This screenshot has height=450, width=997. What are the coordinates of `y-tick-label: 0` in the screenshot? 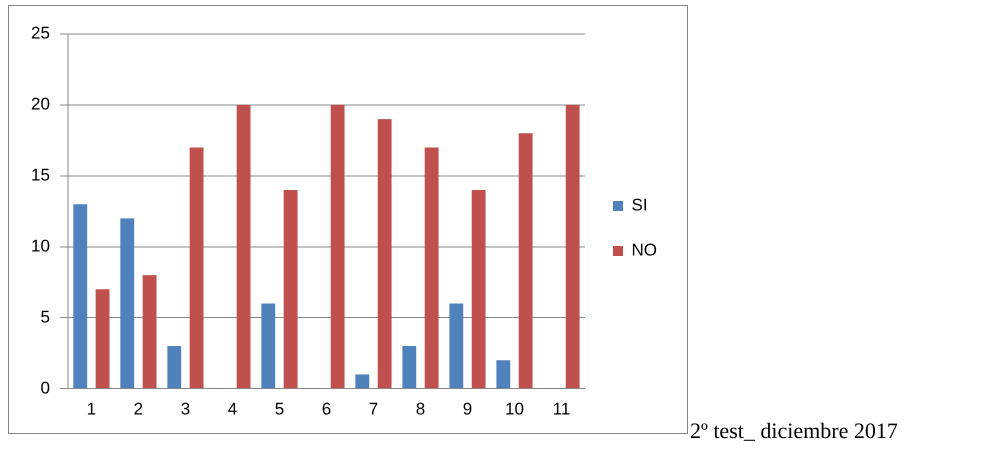 It's located at (45, 388).